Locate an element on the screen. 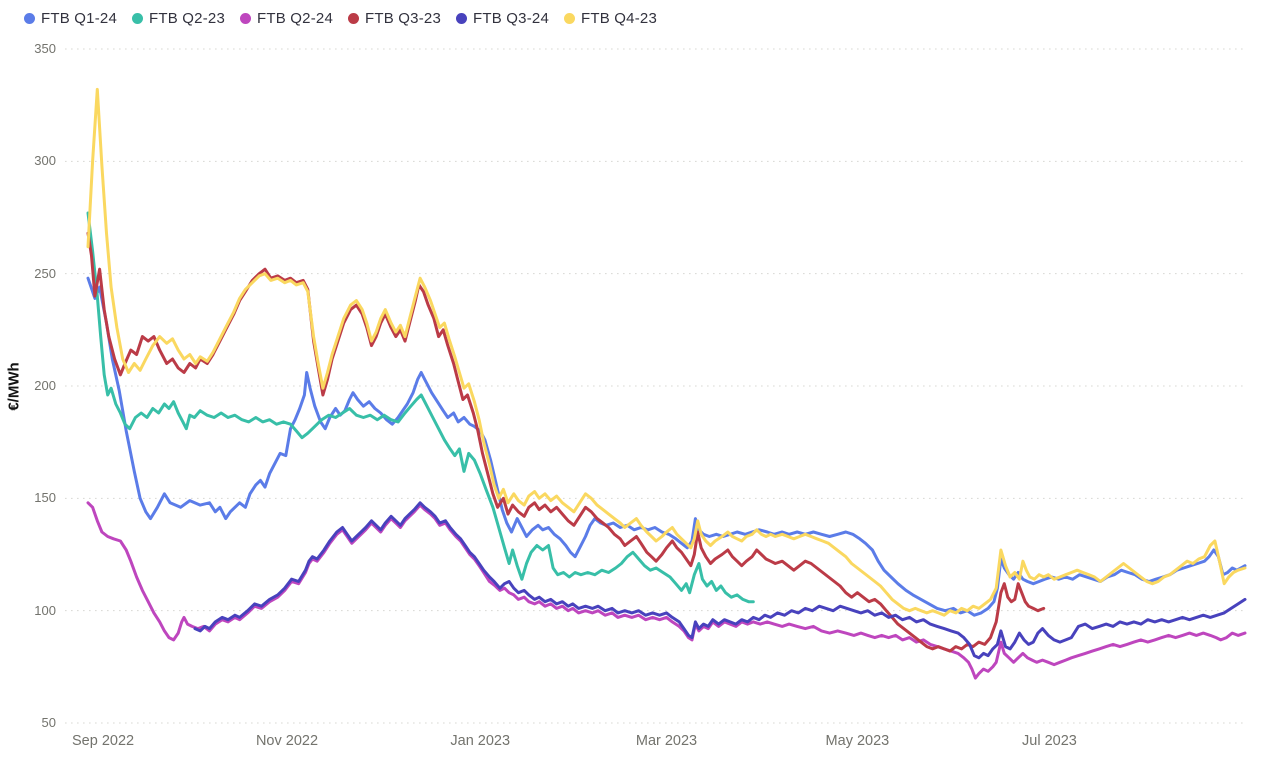 The width and height of the screenshot is (1263, 782). y-tick-label-200: 200 is located at coordinates (45, 385).